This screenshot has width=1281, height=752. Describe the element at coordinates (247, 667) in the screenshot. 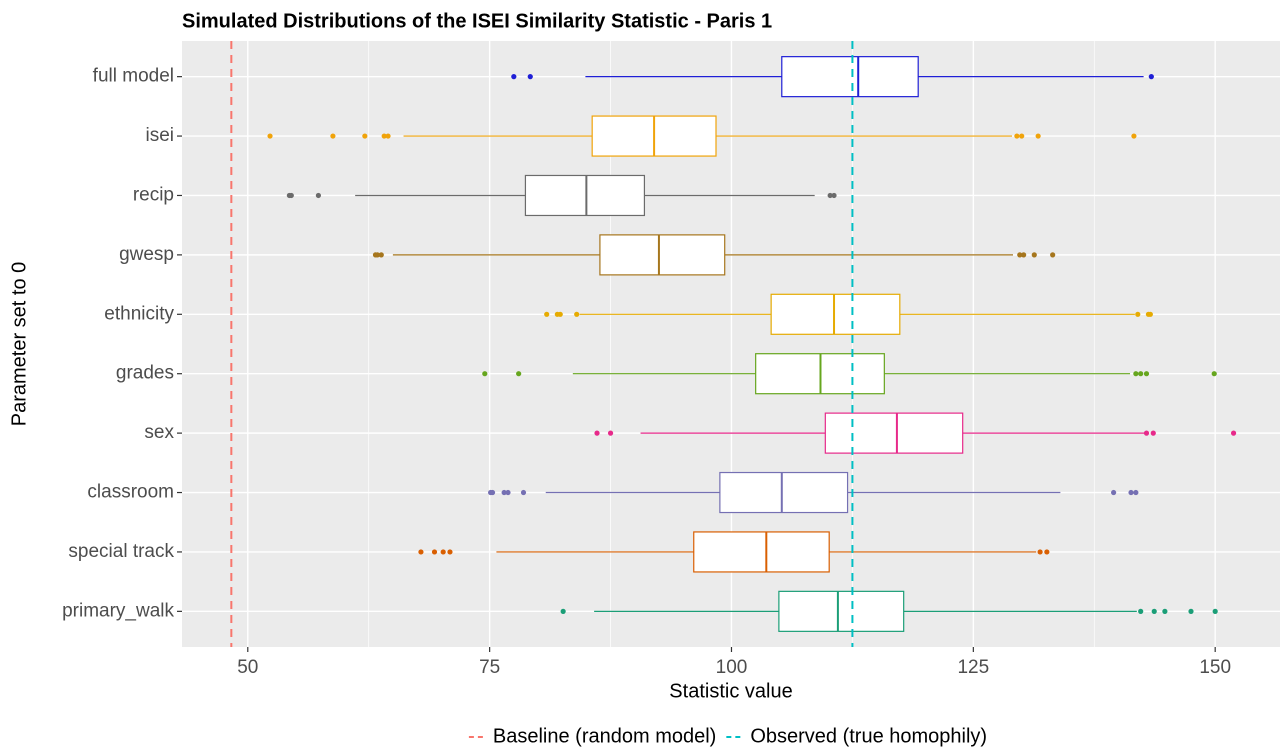

I see `x-tick-label: 50` at that location.